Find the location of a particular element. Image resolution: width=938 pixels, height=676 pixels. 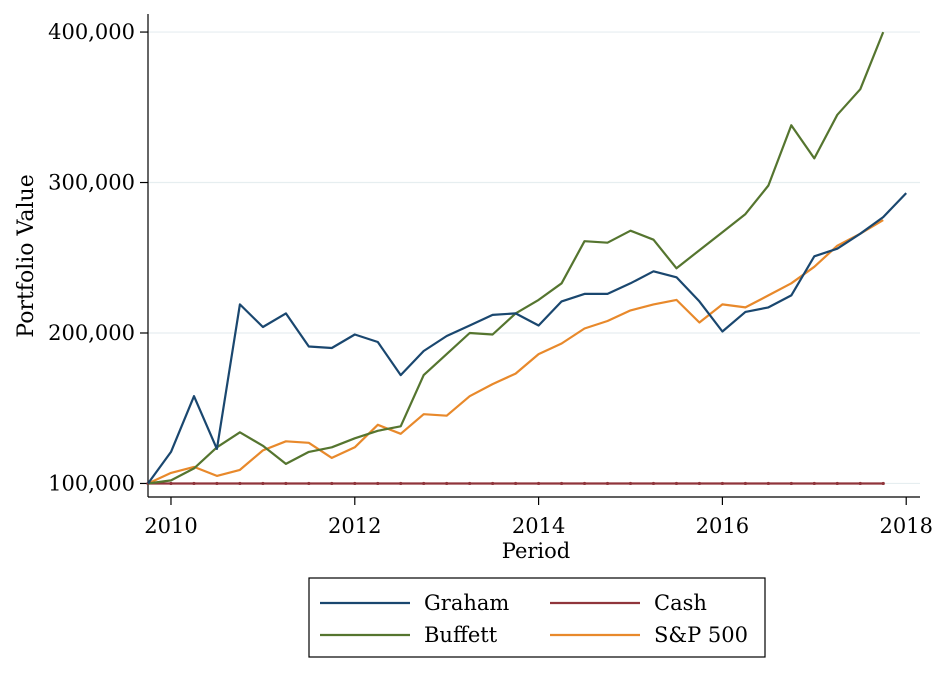

legend-label-graham: Graham is located at coordinates (466, 603).